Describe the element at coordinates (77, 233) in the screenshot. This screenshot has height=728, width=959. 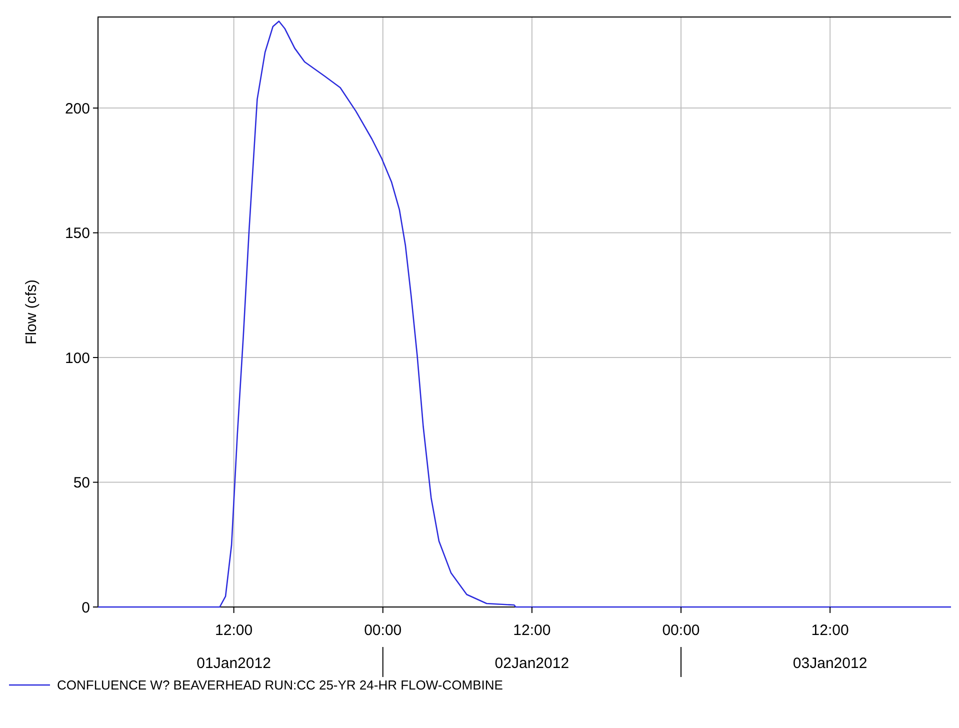
I see `y-tick-label: 150` at that location.